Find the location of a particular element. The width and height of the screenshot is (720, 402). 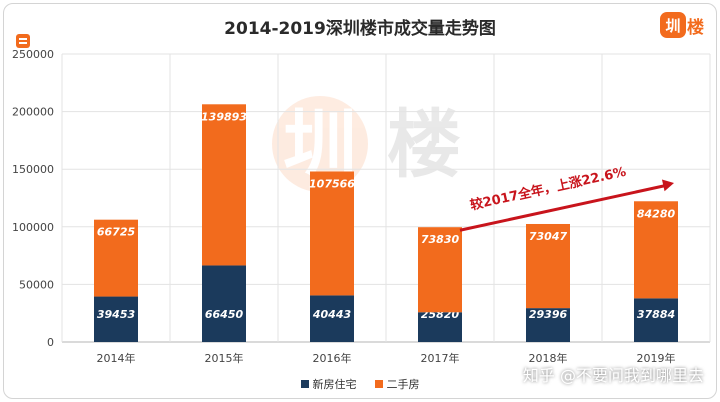

x-tick-label: 2018年 is located at coordinates (548, 358).